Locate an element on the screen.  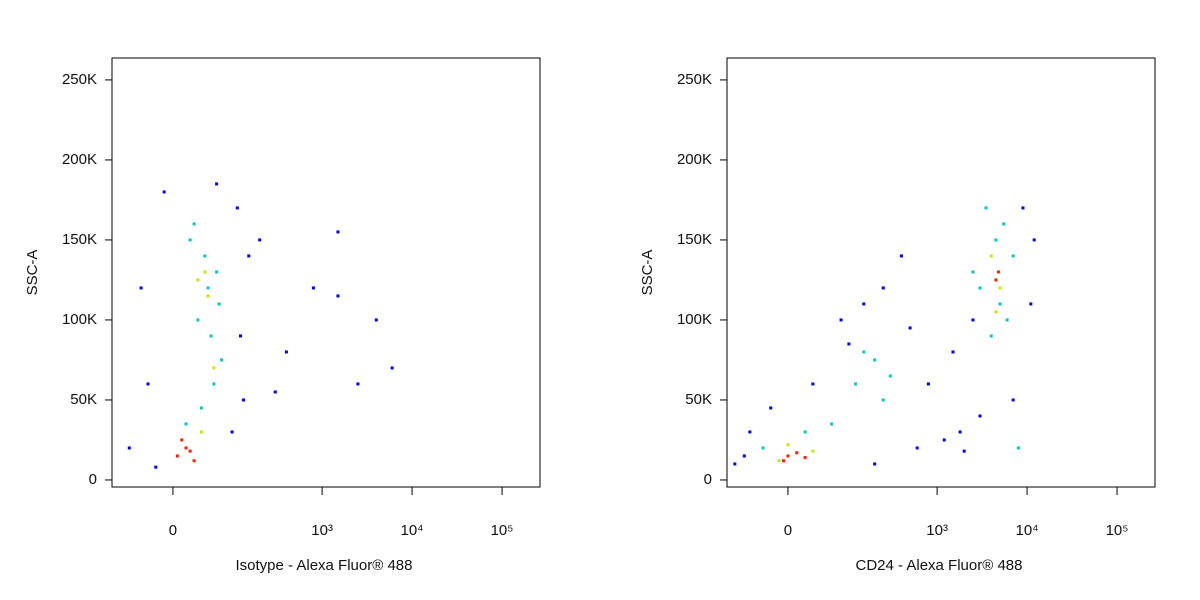
x-axis-label: CD24 - Alexa Fluor® 488 is located at coordinates (939, 565).